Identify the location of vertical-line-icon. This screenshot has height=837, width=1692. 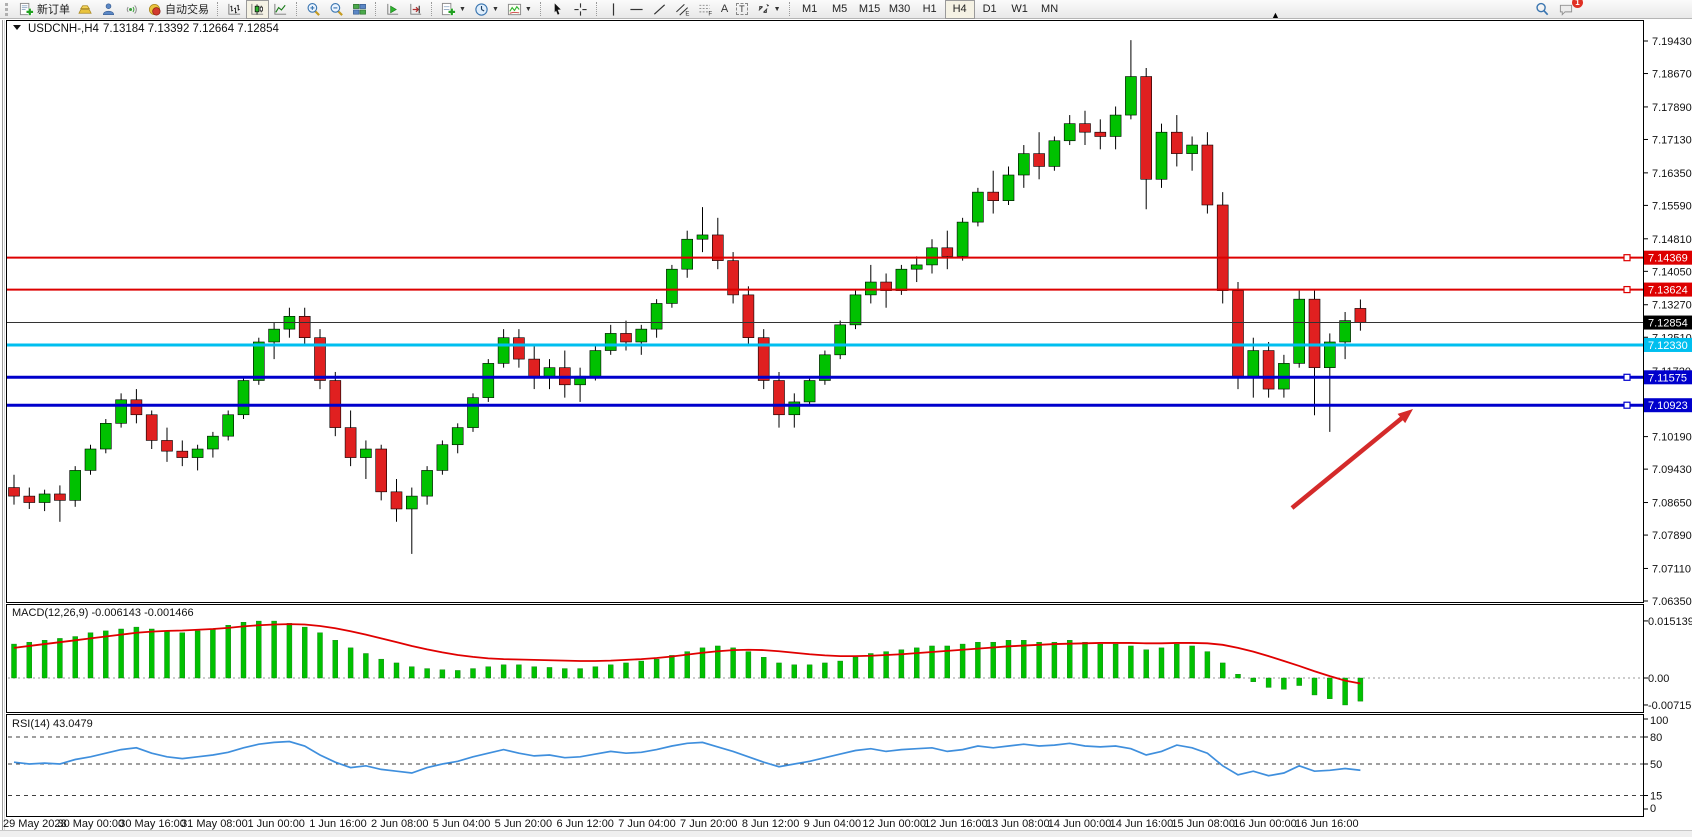
(613, 9).